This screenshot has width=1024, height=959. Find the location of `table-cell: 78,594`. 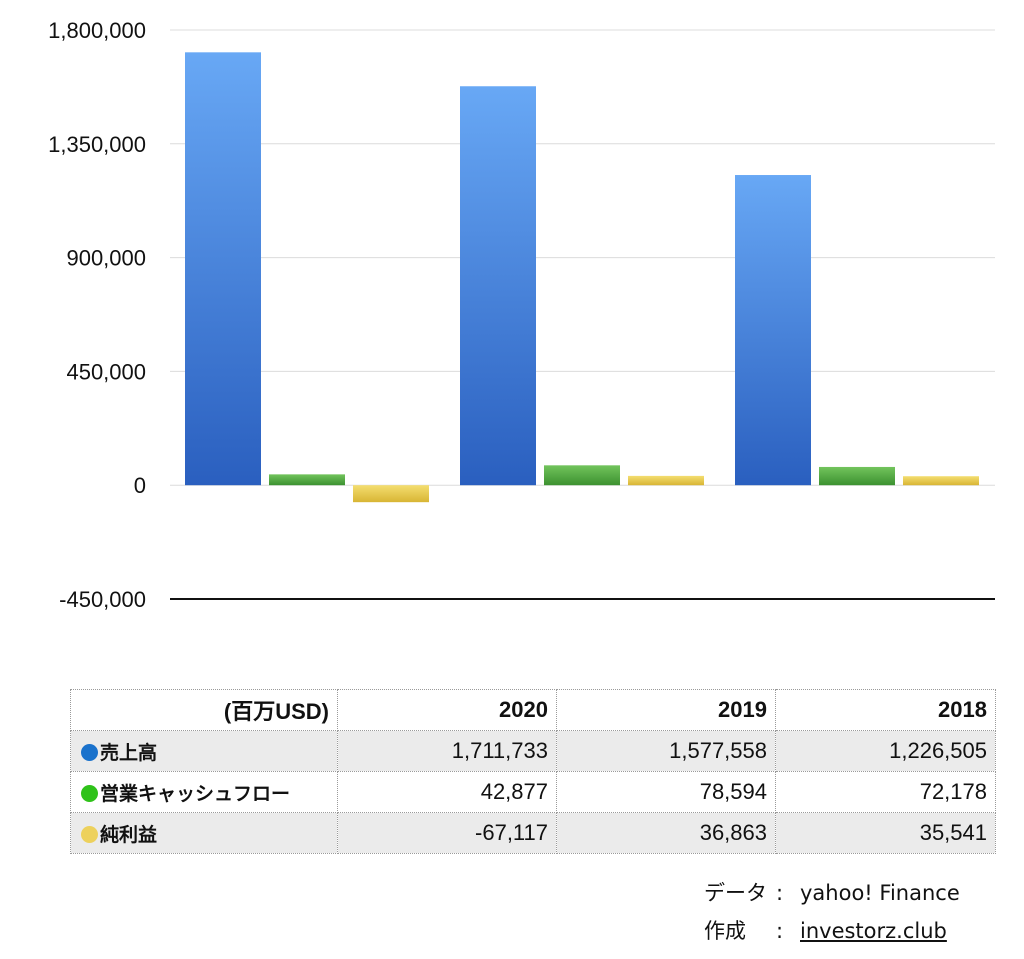

table-cell: 78,594 is located at coordinates (666, 792).